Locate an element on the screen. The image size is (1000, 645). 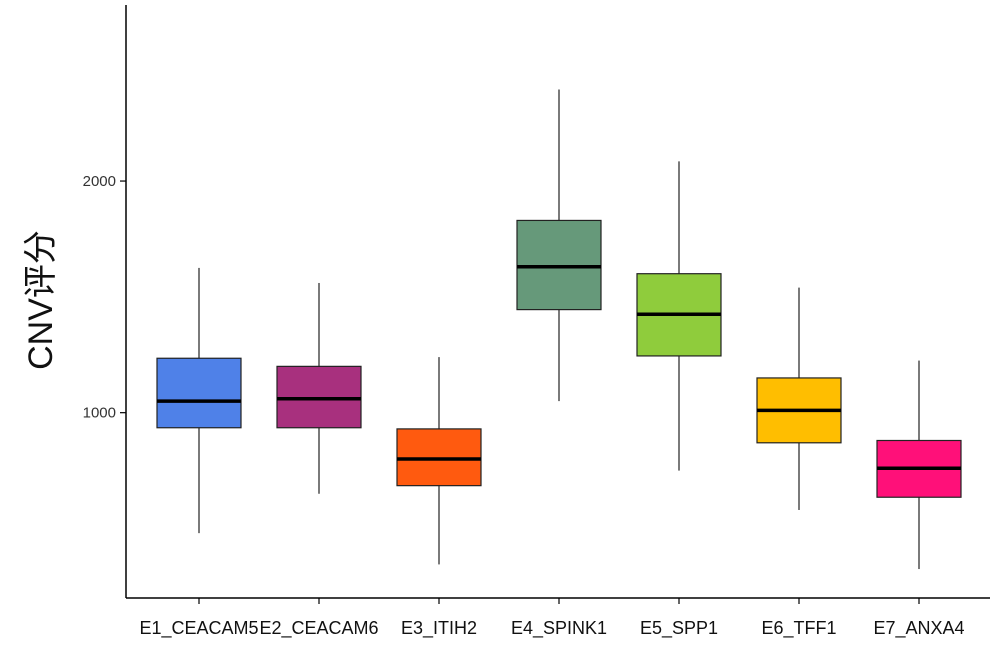
x-tick-label: E4_SPINK1 is located at coordinates (559, 628).